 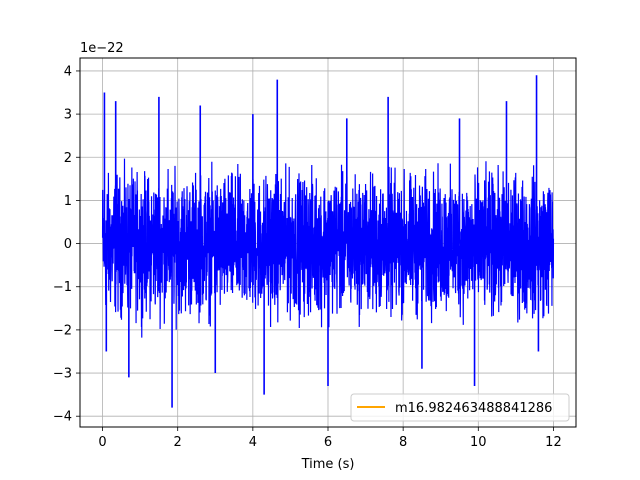 What do you see at coordinates (62, 417) in the screenshot?
I see `y-tick-label: −4` at bounding box center [62, 417].